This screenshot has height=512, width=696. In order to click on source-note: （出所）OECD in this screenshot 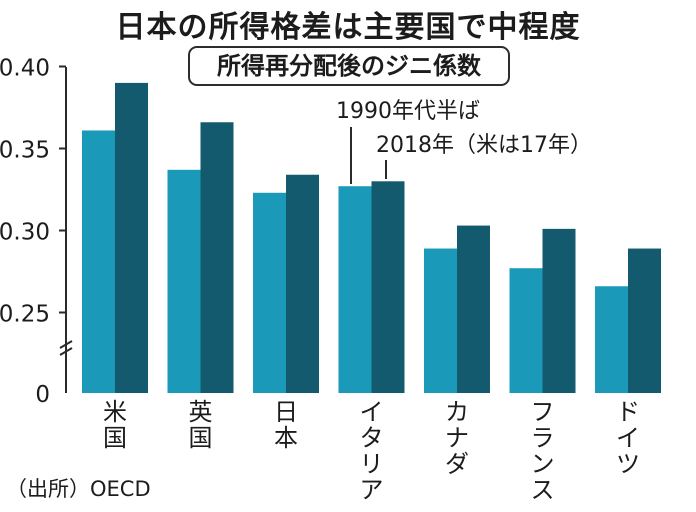, I will do `click(78, 489)`.